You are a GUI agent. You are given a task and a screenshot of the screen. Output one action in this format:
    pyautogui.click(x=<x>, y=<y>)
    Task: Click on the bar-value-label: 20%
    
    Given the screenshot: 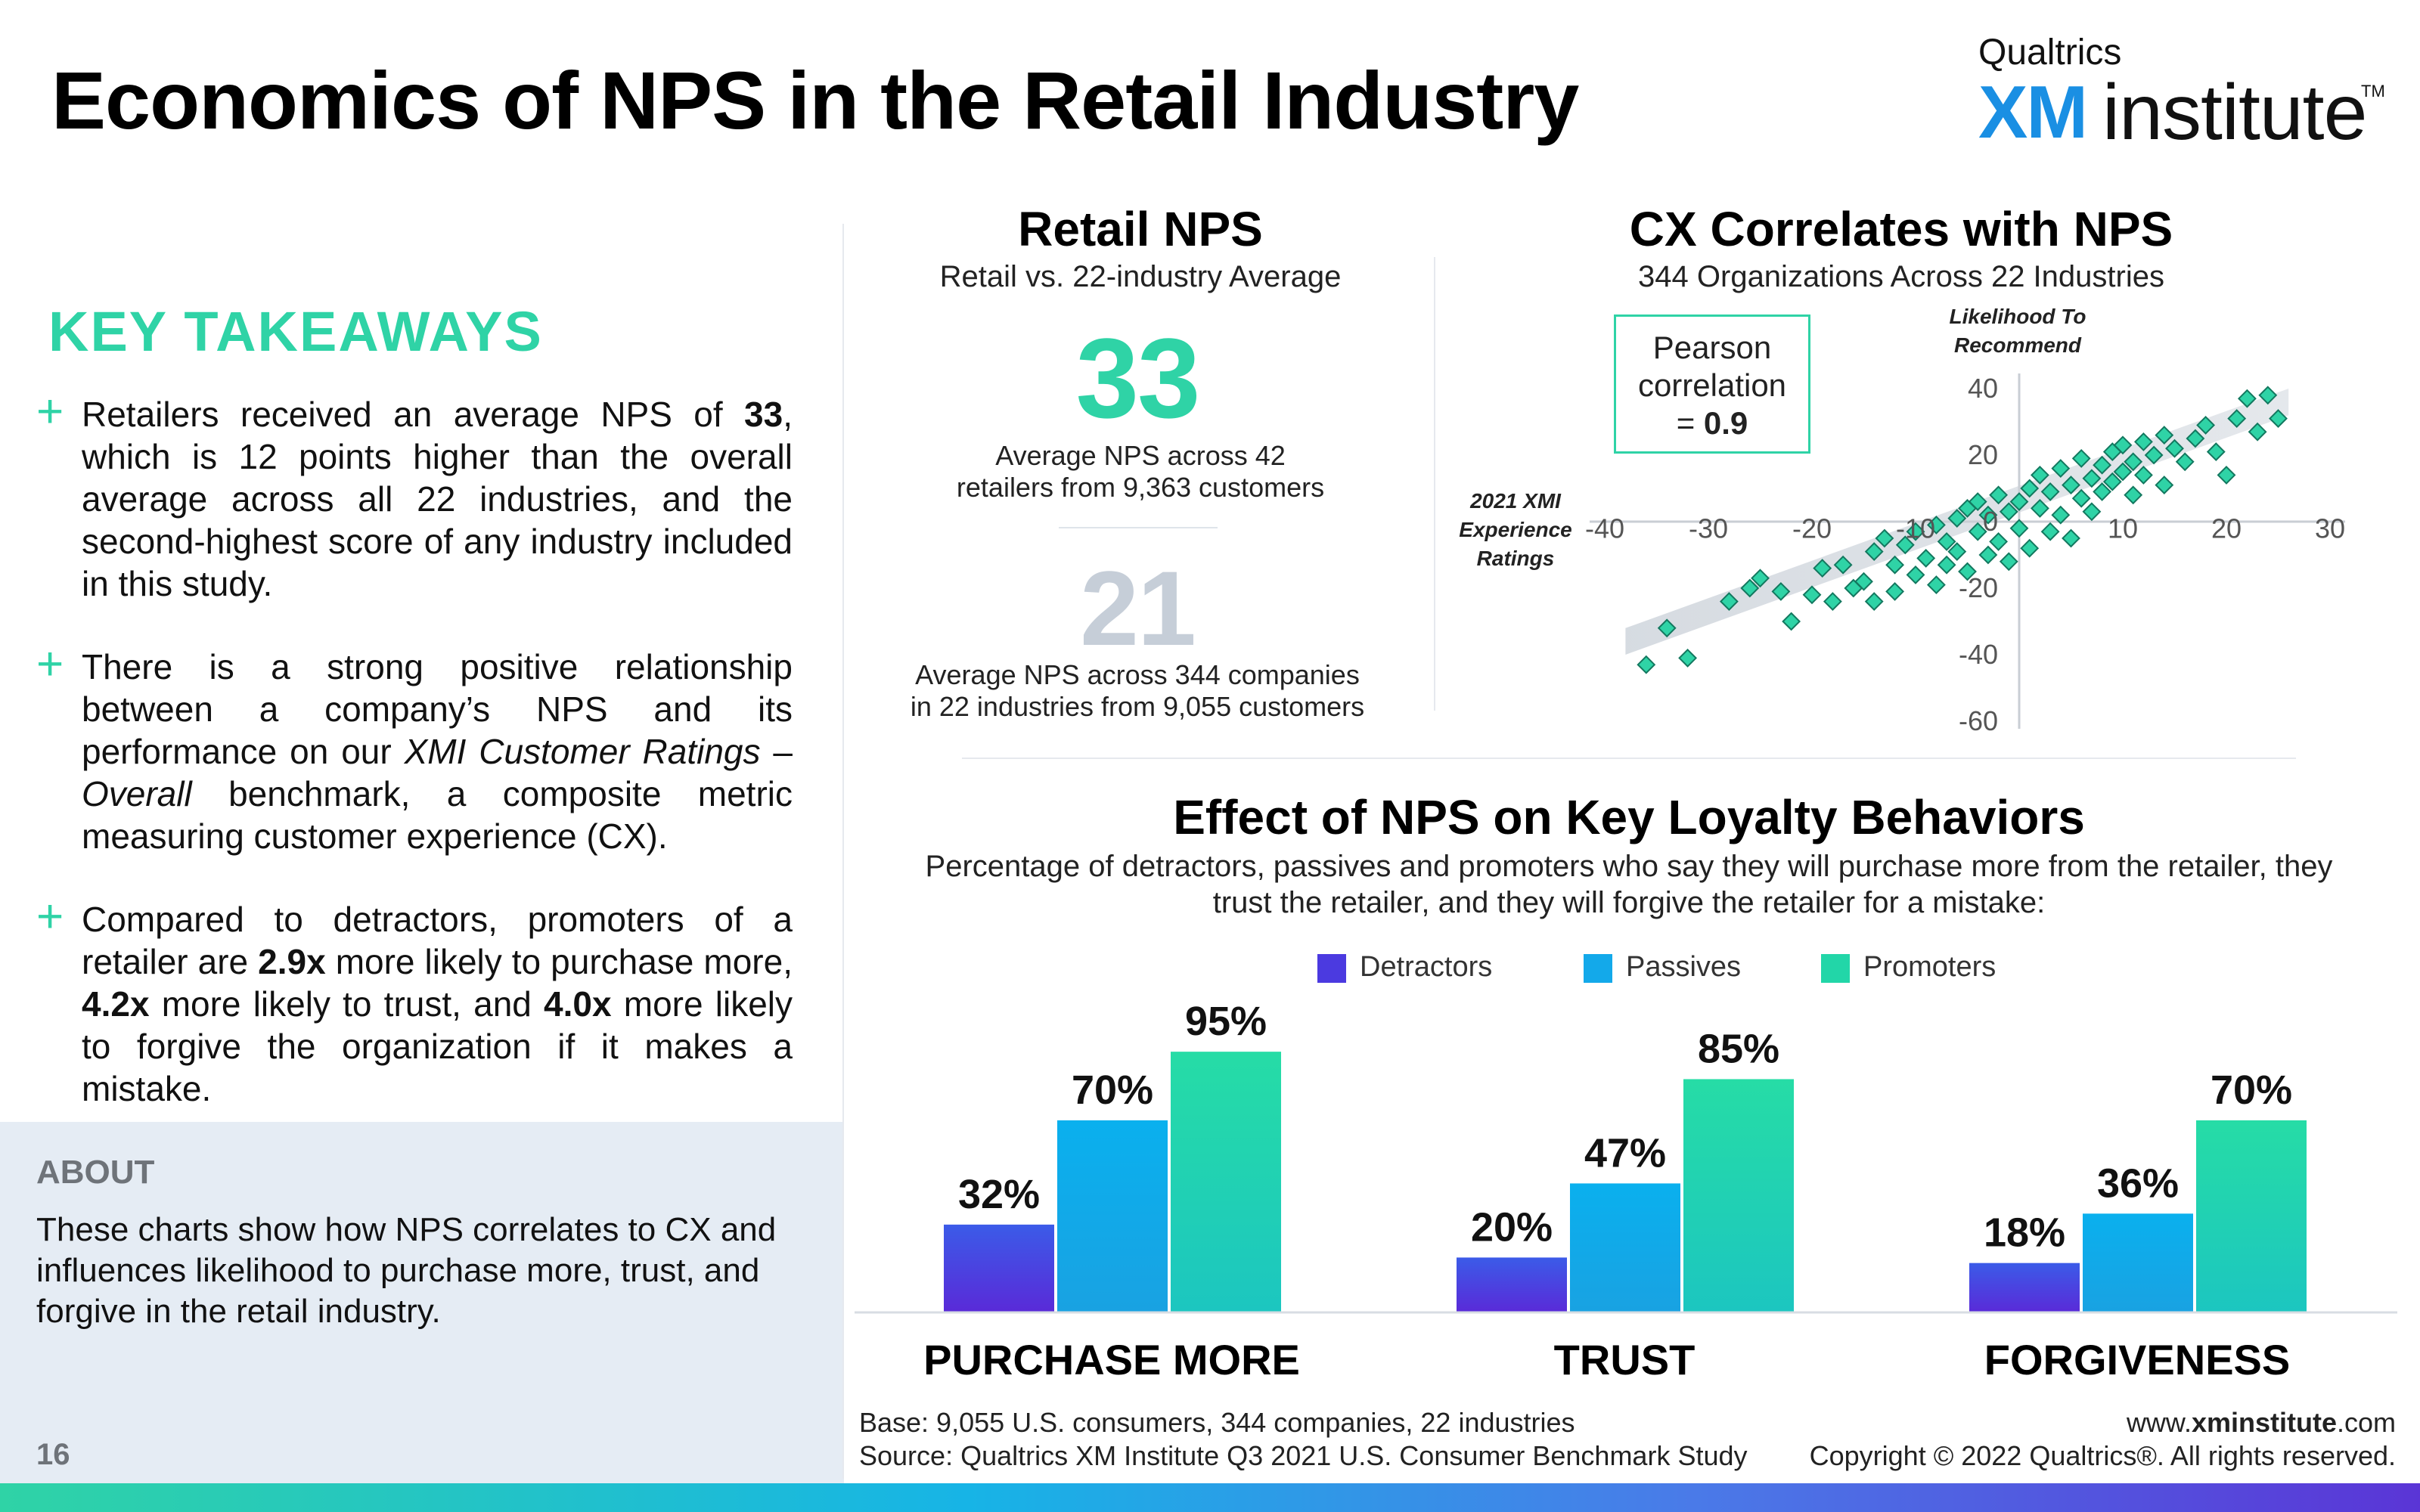 What is the action you would take?
    pyautogui.click(x=1512, y=1227)
    